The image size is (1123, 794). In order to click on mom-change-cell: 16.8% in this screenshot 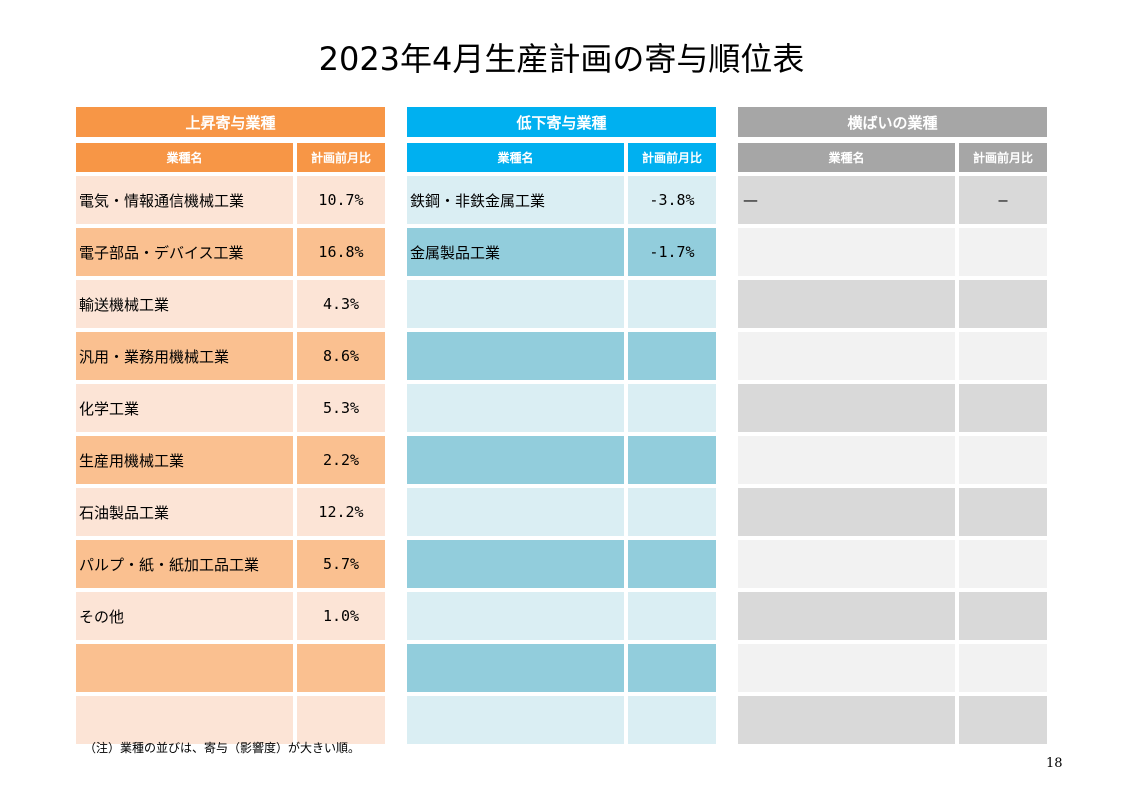, I will do `click(341, 252)`.